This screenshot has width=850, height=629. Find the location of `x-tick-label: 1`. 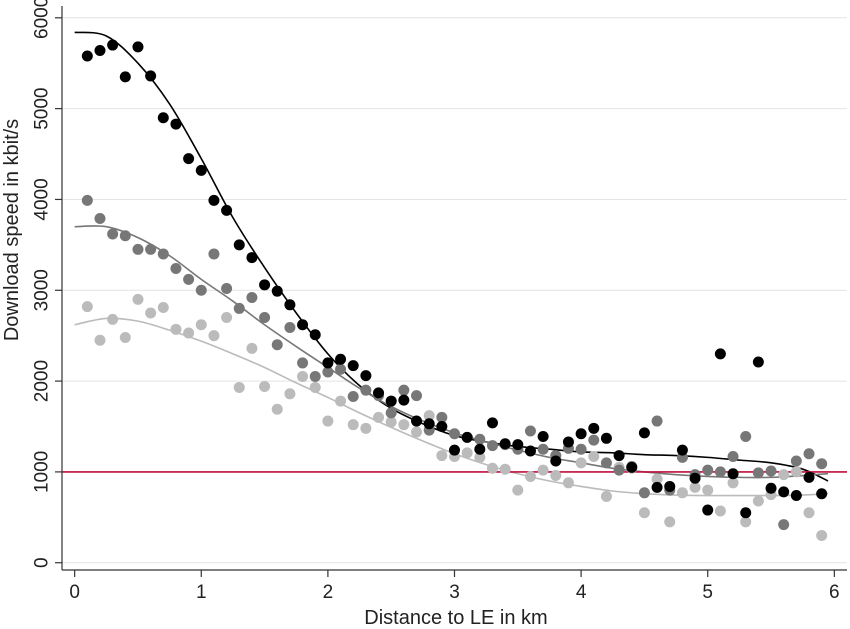

x-tick-label: 1 is located at coordinates (201, 592).